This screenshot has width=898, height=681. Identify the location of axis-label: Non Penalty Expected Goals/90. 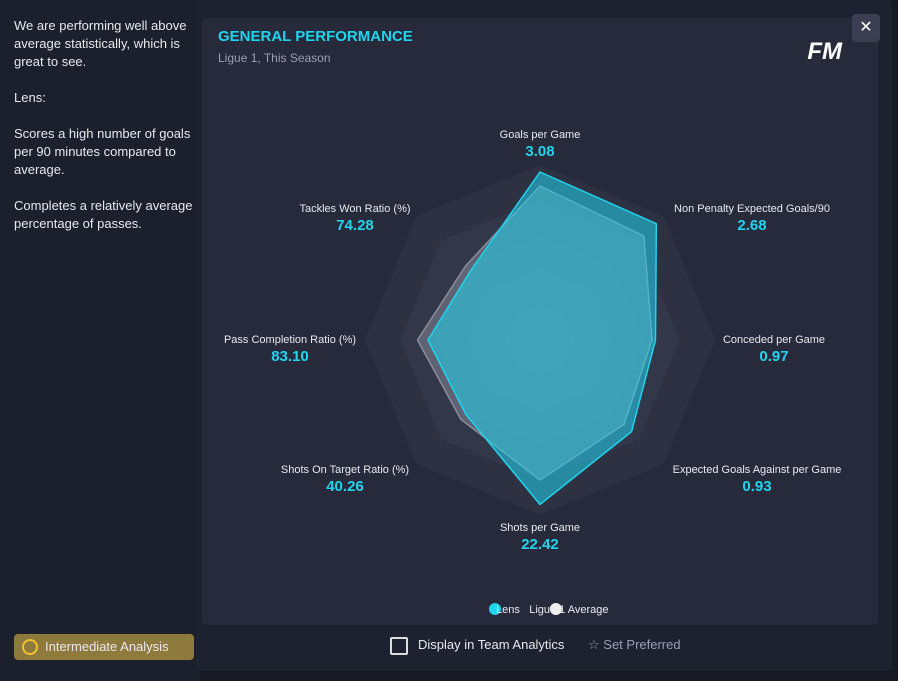
(752, 209).